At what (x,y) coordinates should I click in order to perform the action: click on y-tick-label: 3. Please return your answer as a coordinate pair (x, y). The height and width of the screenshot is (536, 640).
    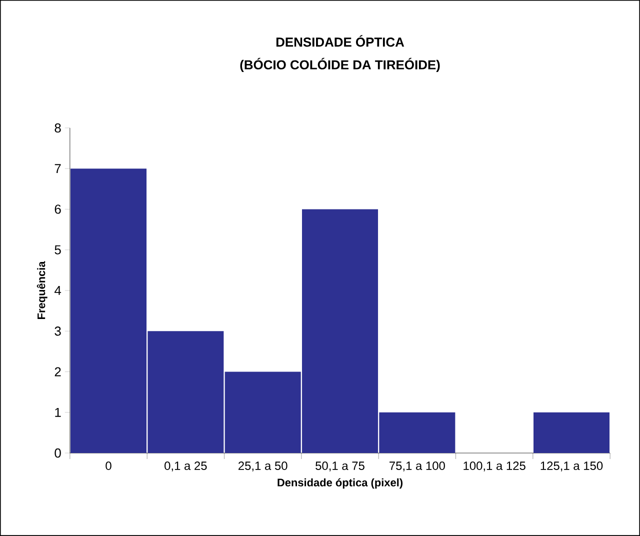
    Looking at the image, I should click on (57, 331).